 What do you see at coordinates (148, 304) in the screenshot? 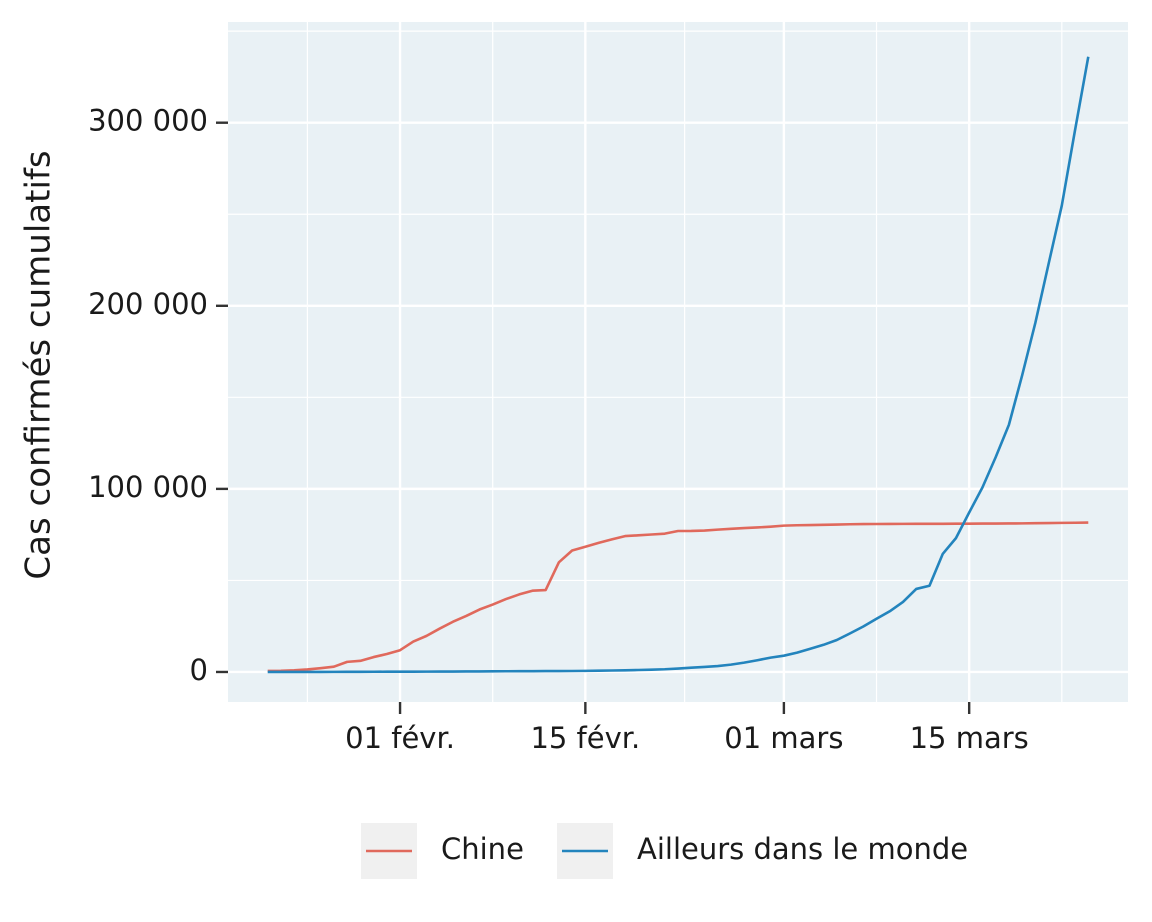
I see `y-tick-label: 200 000` at bounding box center [148, 304].